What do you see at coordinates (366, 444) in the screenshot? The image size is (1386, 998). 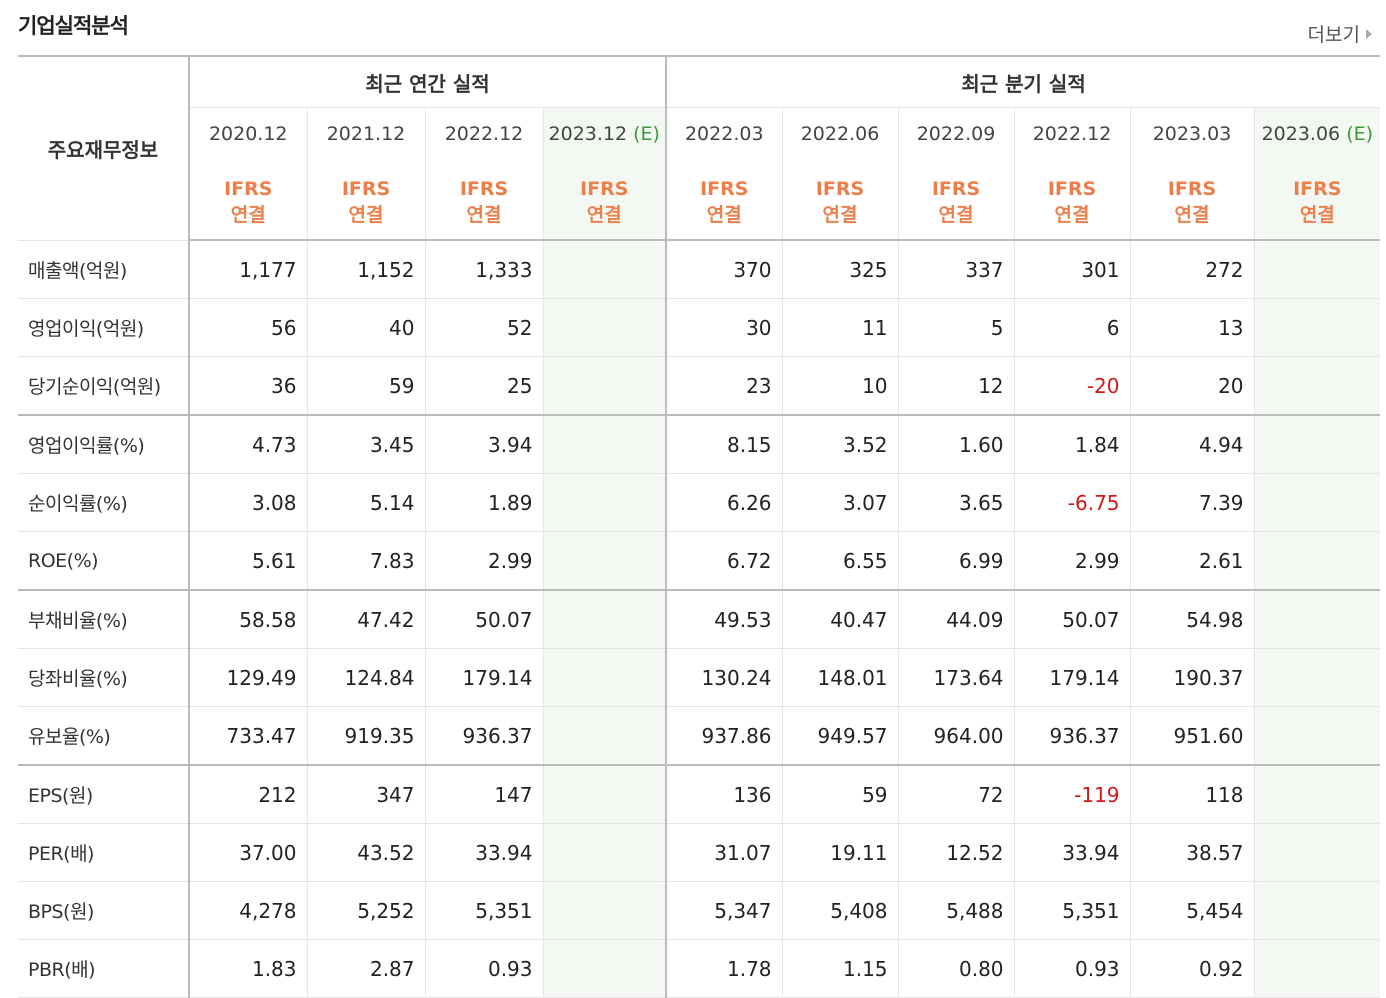 I see `table-cell: 3.45` at bounding box center [366, 444].